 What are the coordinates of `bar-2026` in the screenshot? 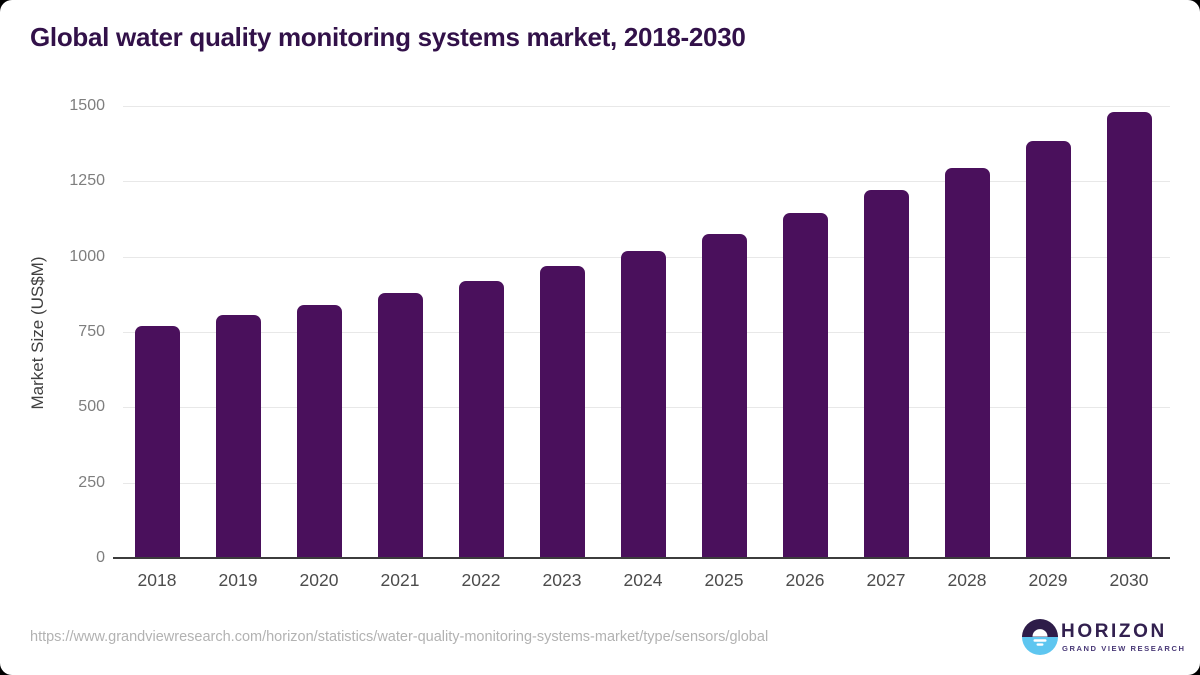 It's located at (805, 385).